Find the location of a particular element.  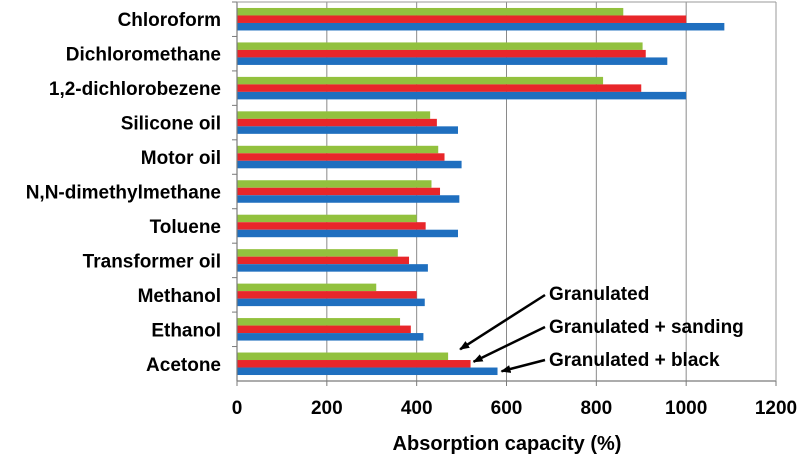

annotation-label: Granulated + sanding is located at coordinates (646, 327).